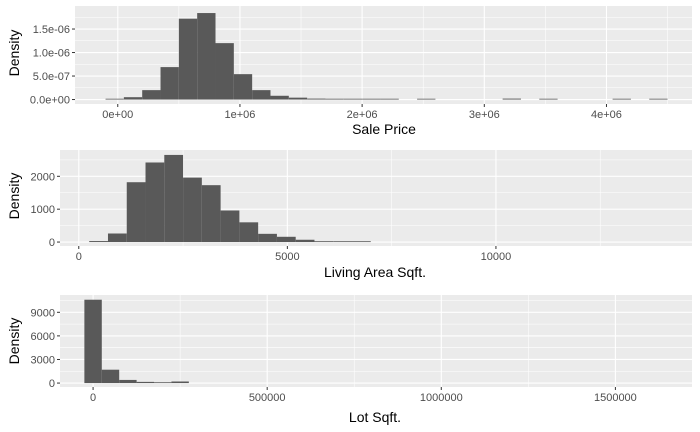  I want to click on sale-price-y-tick-label: 1.0e-06, so click(51, 54).